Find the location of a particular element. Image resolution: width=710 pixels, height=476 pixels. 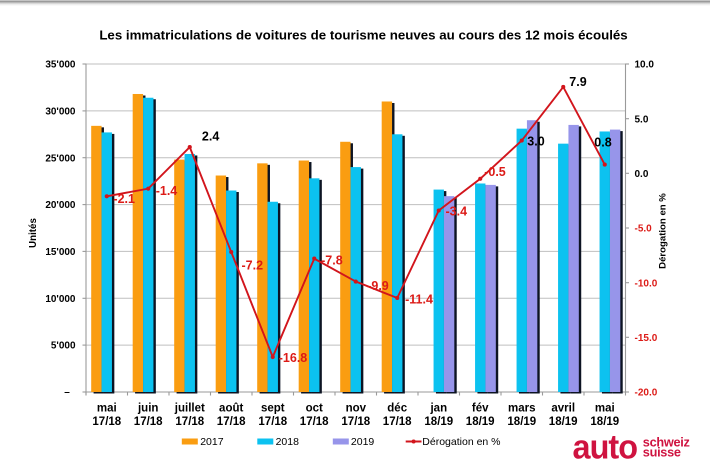

svg-text: 3.0 is located at coordinates (535, 141).